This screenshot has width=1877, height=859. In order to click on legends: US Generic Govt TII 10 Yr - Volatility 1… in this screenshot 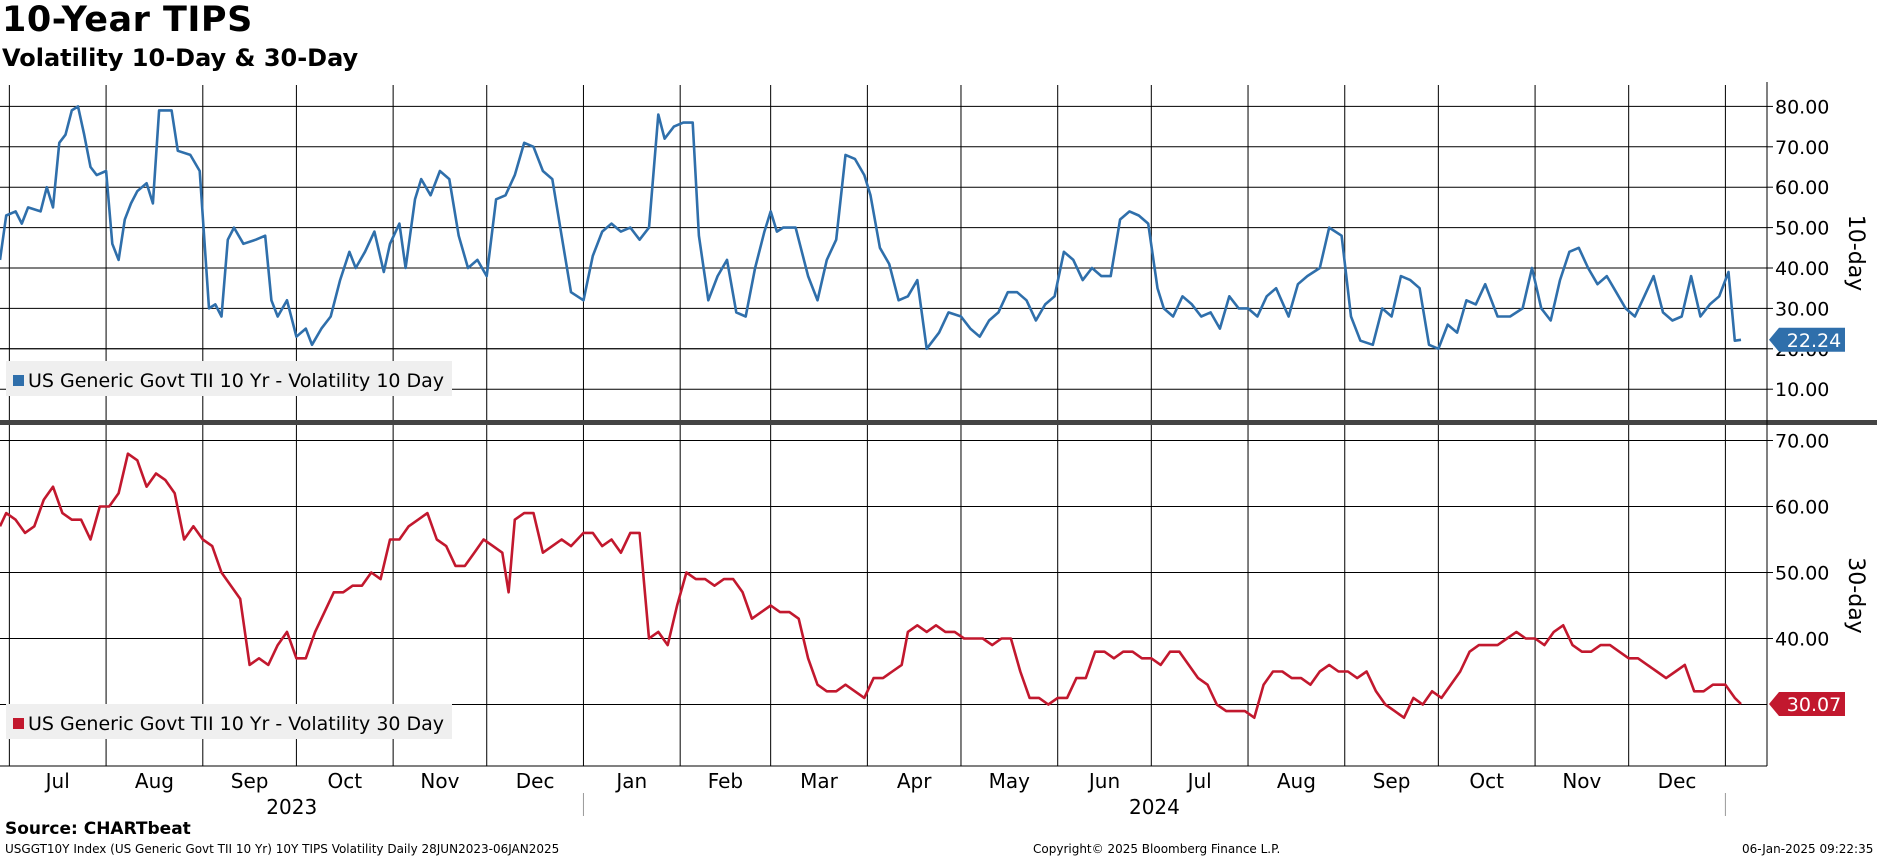, I will do `click(229, 550)`.